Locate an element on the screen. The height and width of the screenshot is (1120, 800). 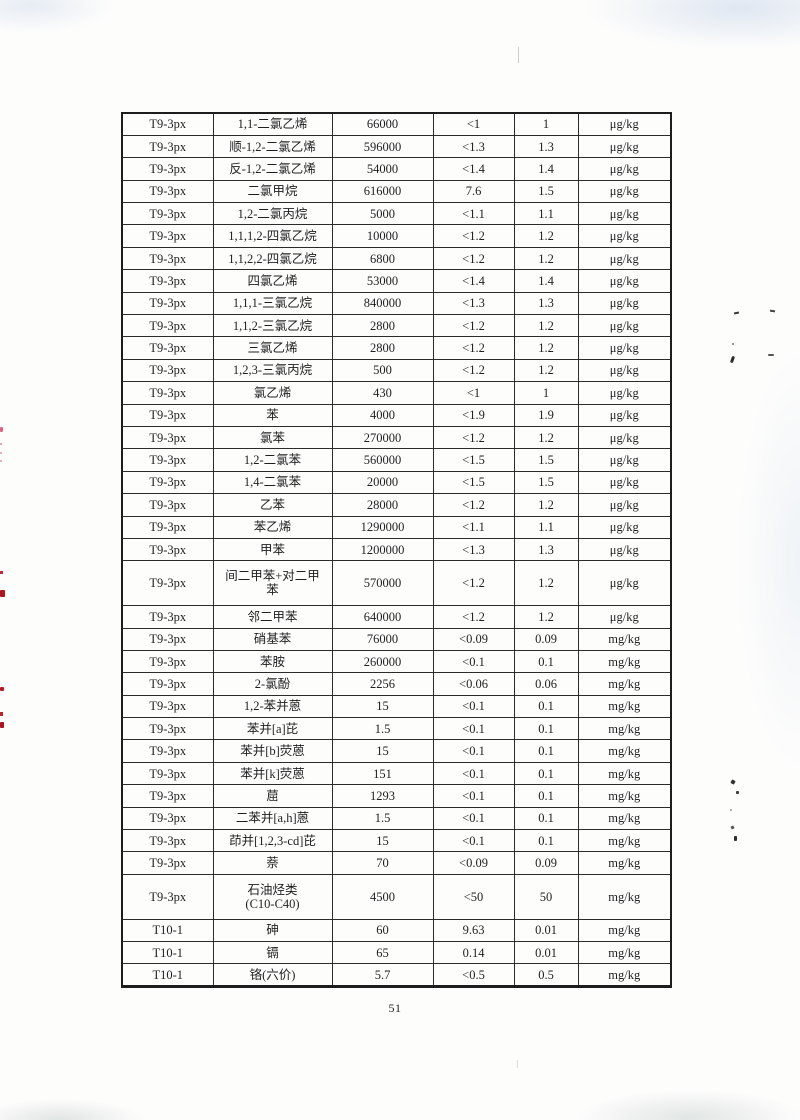
table-row: T9-3px 氯乙烯 430 <1 1 μg/kg is located at coordinates (396, 393).